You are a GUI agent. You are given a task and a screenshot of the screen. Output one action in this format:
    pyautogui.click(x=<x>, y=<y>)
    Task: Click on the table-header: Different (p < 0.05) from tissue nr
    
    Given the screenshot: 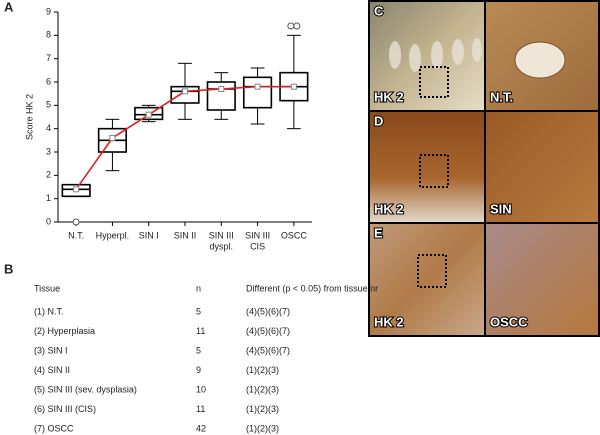 What is the action you would take?
    pyautogui.click(x=312, y=288)
    